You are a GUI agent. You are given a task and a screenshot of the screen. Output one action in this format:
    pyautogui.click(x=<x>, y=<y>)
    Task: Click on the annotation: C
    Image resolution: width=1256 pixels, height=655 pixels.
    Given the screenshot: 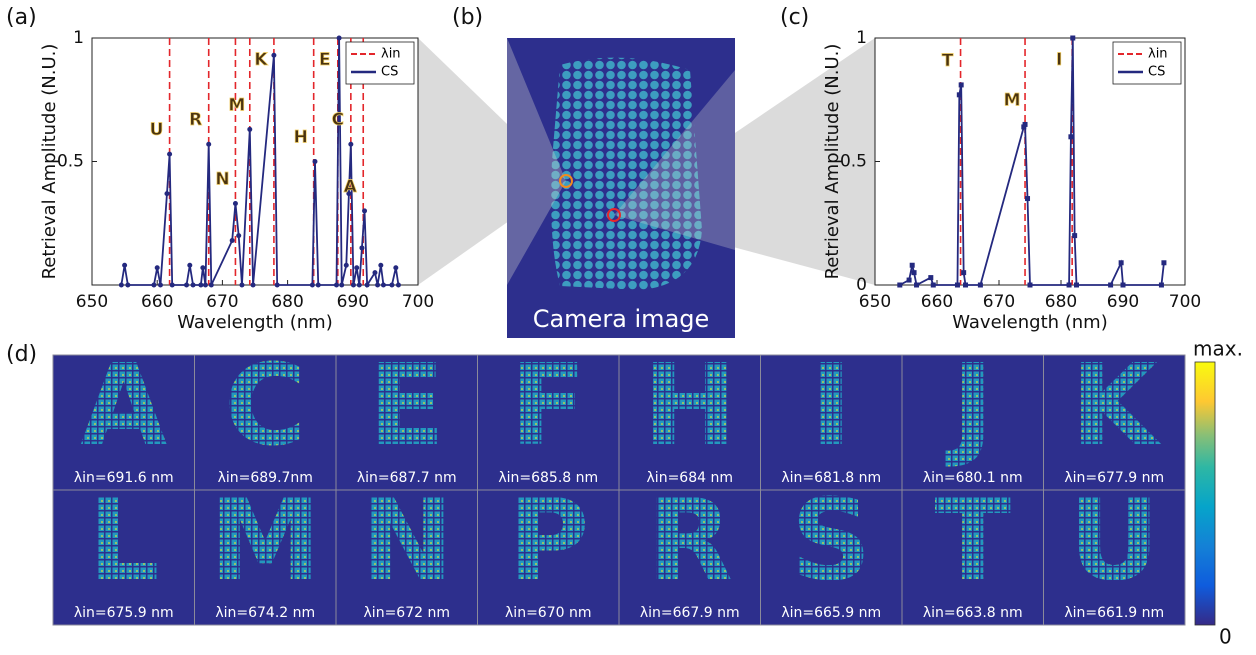 What is the action you would take?
    pyautogui.click(x=338, y=120)
    